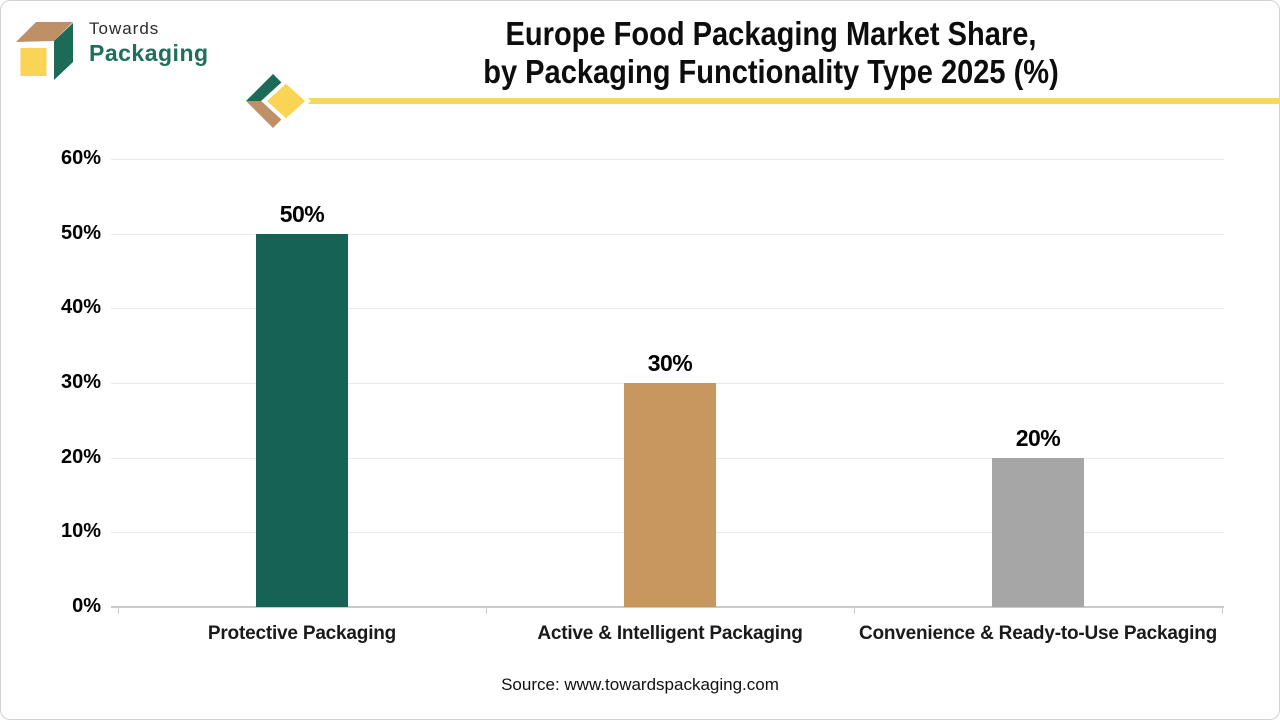  I want to click on y-axis-label-0: 0%, so click(86, 606).